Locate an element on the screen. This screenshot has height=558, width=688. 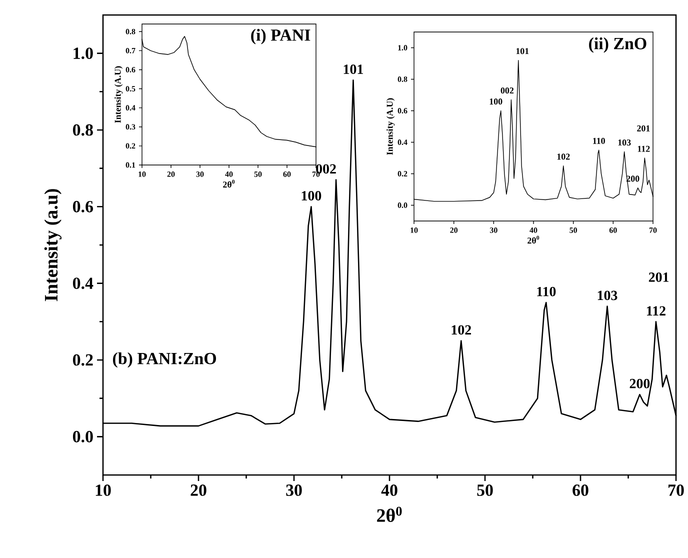
annotation: 200 is located at coordinates (640, 383).